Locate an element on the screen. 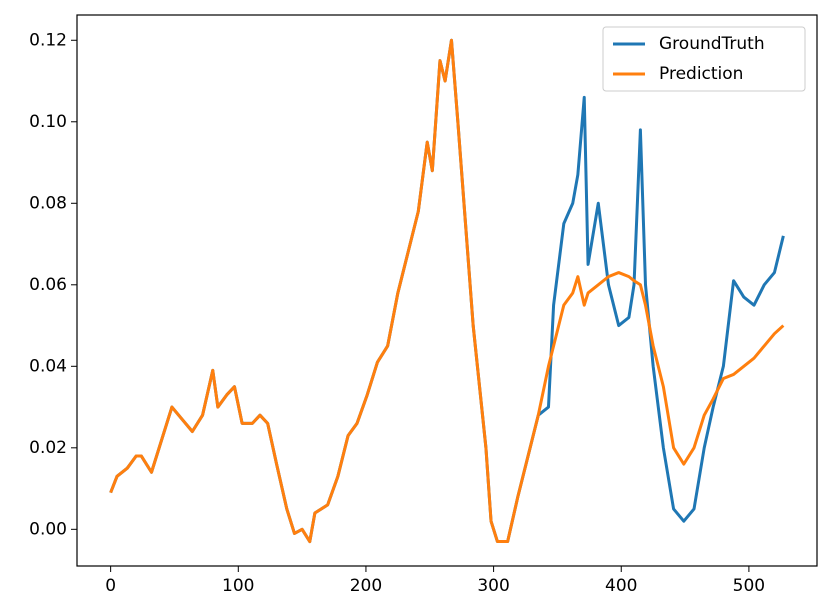 The image size is (830, 616). x-tick-label: 300 is located at coordinates (493, 586).